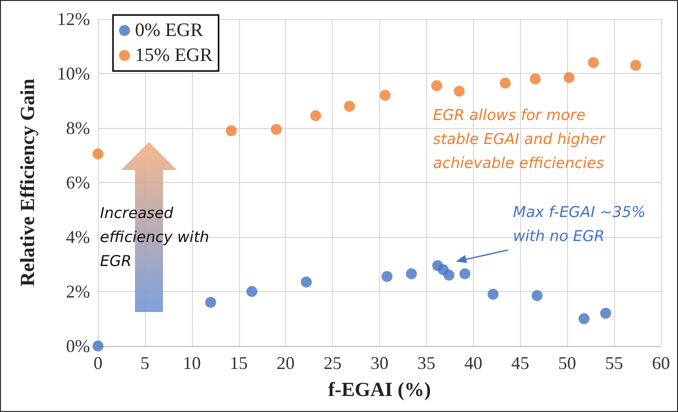 Image resolution: width=678 pixels, height=412 pixels. What do you see at coordinates (28, 182) in the screenshot?
I see `y-axis-title: Relative Efficiency Gain` at bounding box center [28, 182].